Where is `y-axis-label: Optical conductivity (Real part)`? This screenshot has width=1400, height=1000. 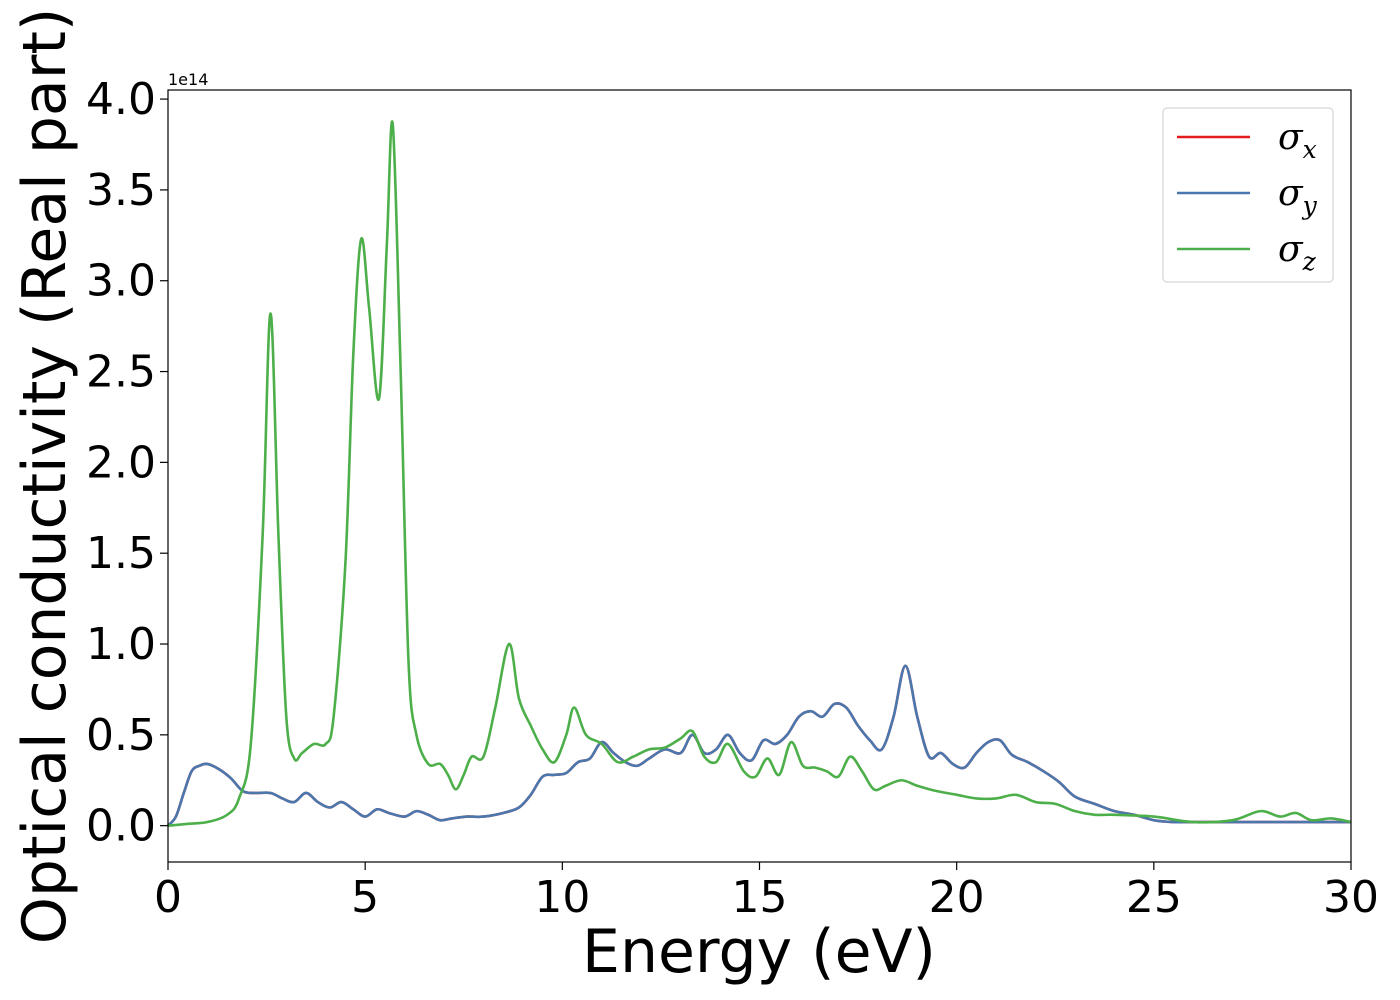
y-axis-label: Optical conductivity (Real part) is located at coordinates (45, 476).